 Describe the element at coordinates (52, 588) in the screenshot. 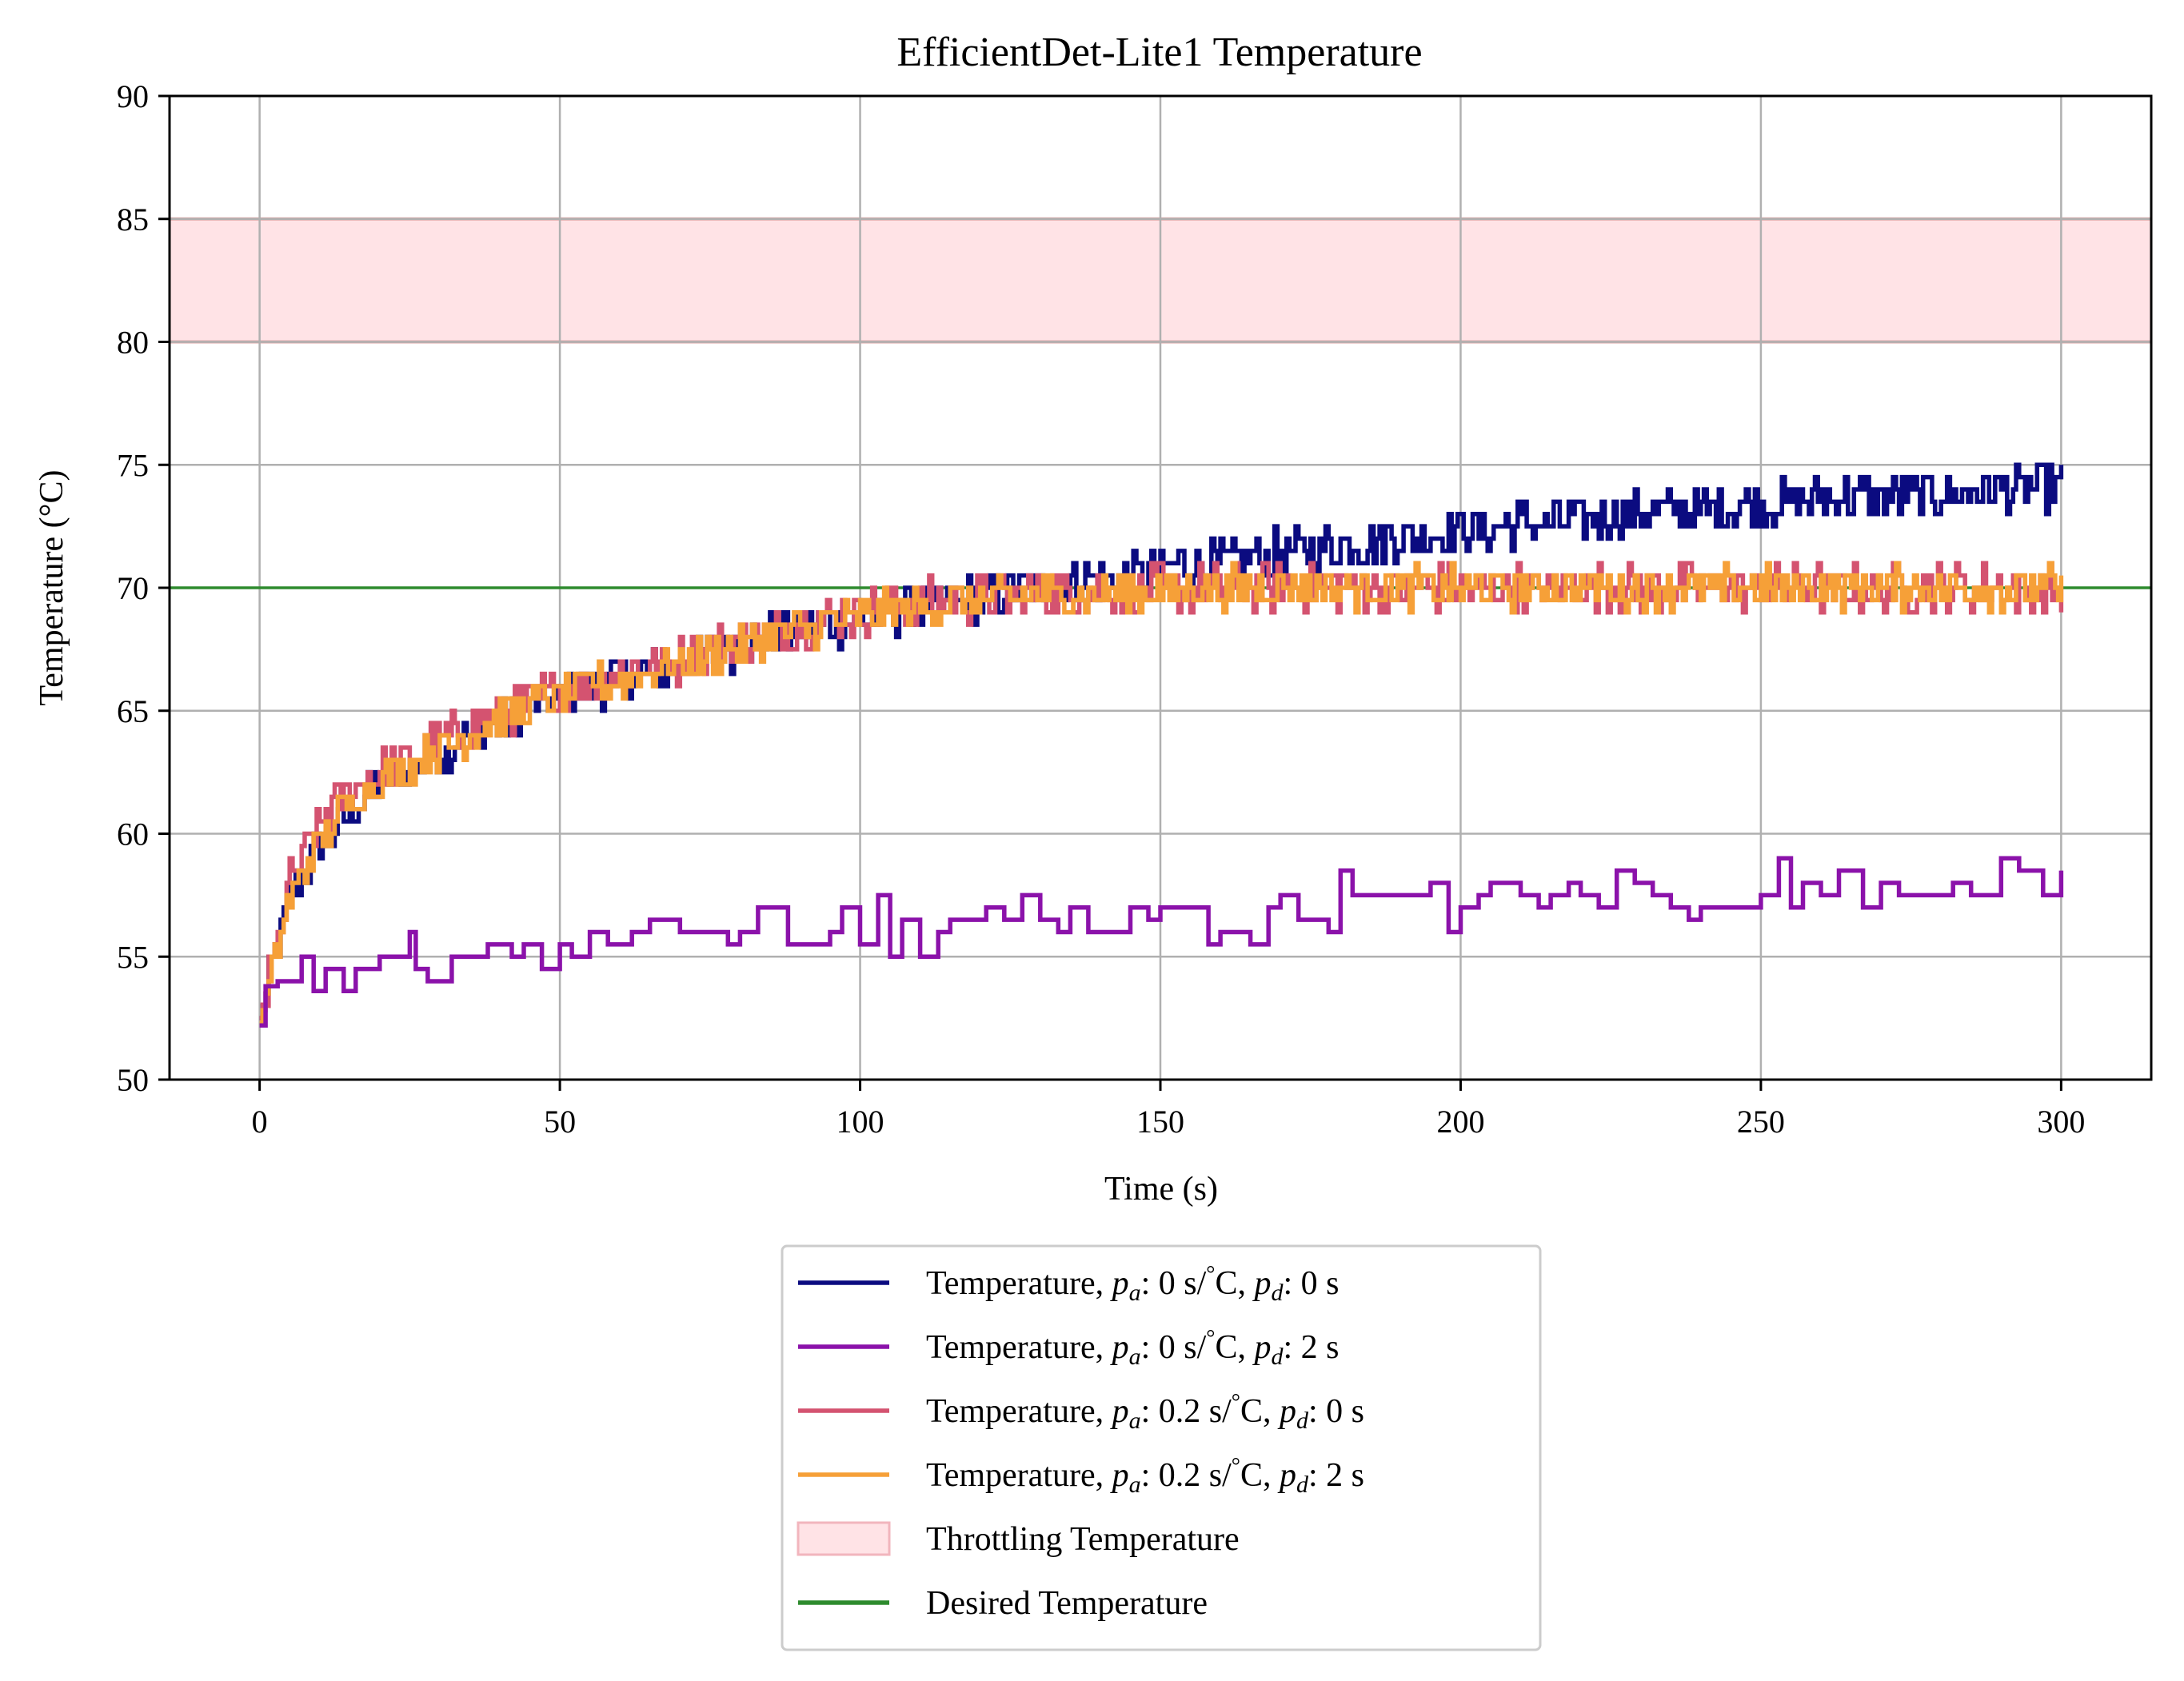

I see `y-axis-label: Temperature (°C)` at that location.